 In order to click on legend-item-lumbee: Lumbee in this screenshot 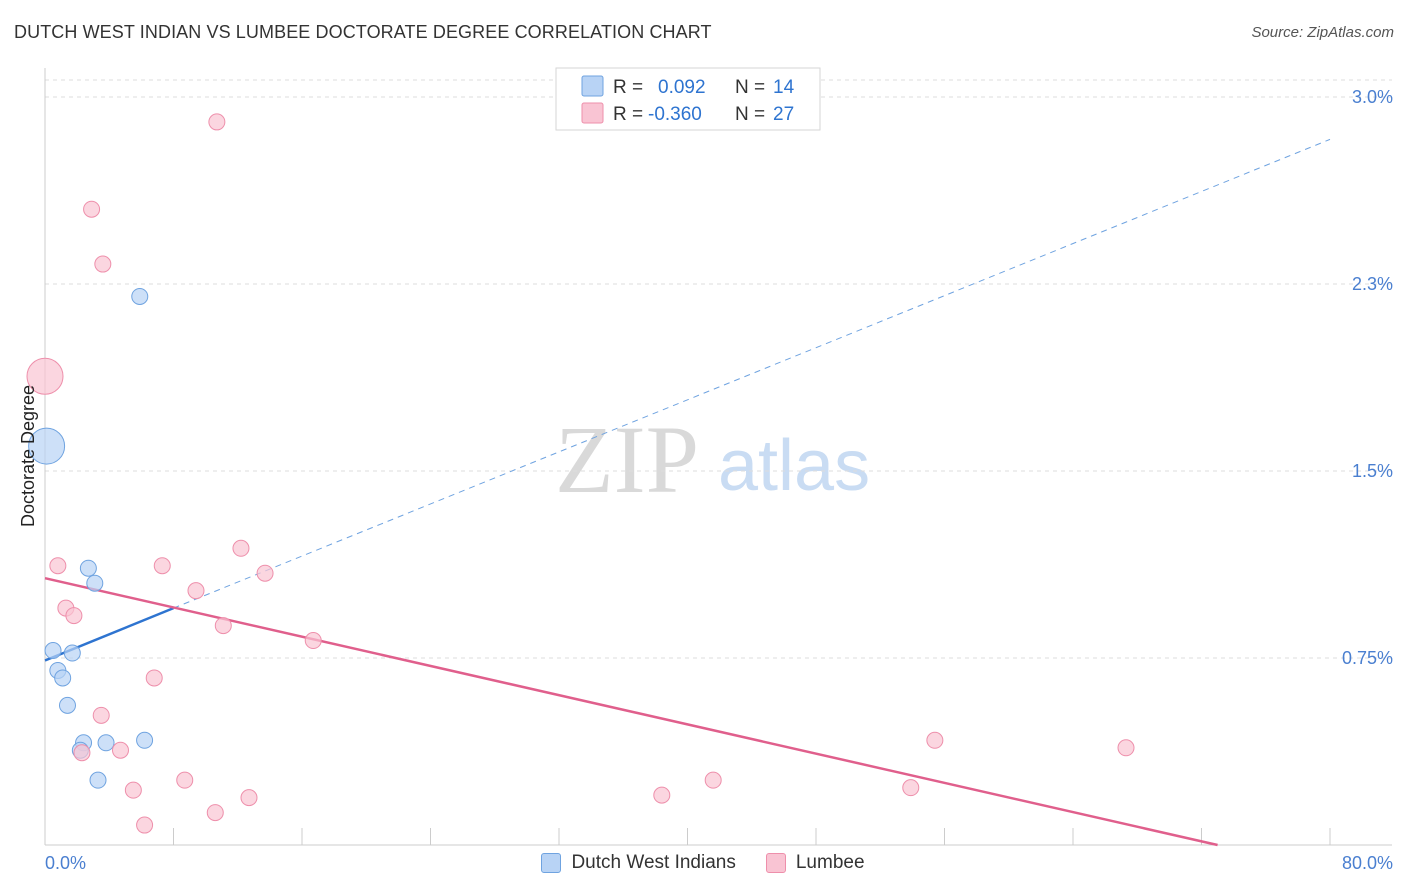, I will do `click(815, 863)`.